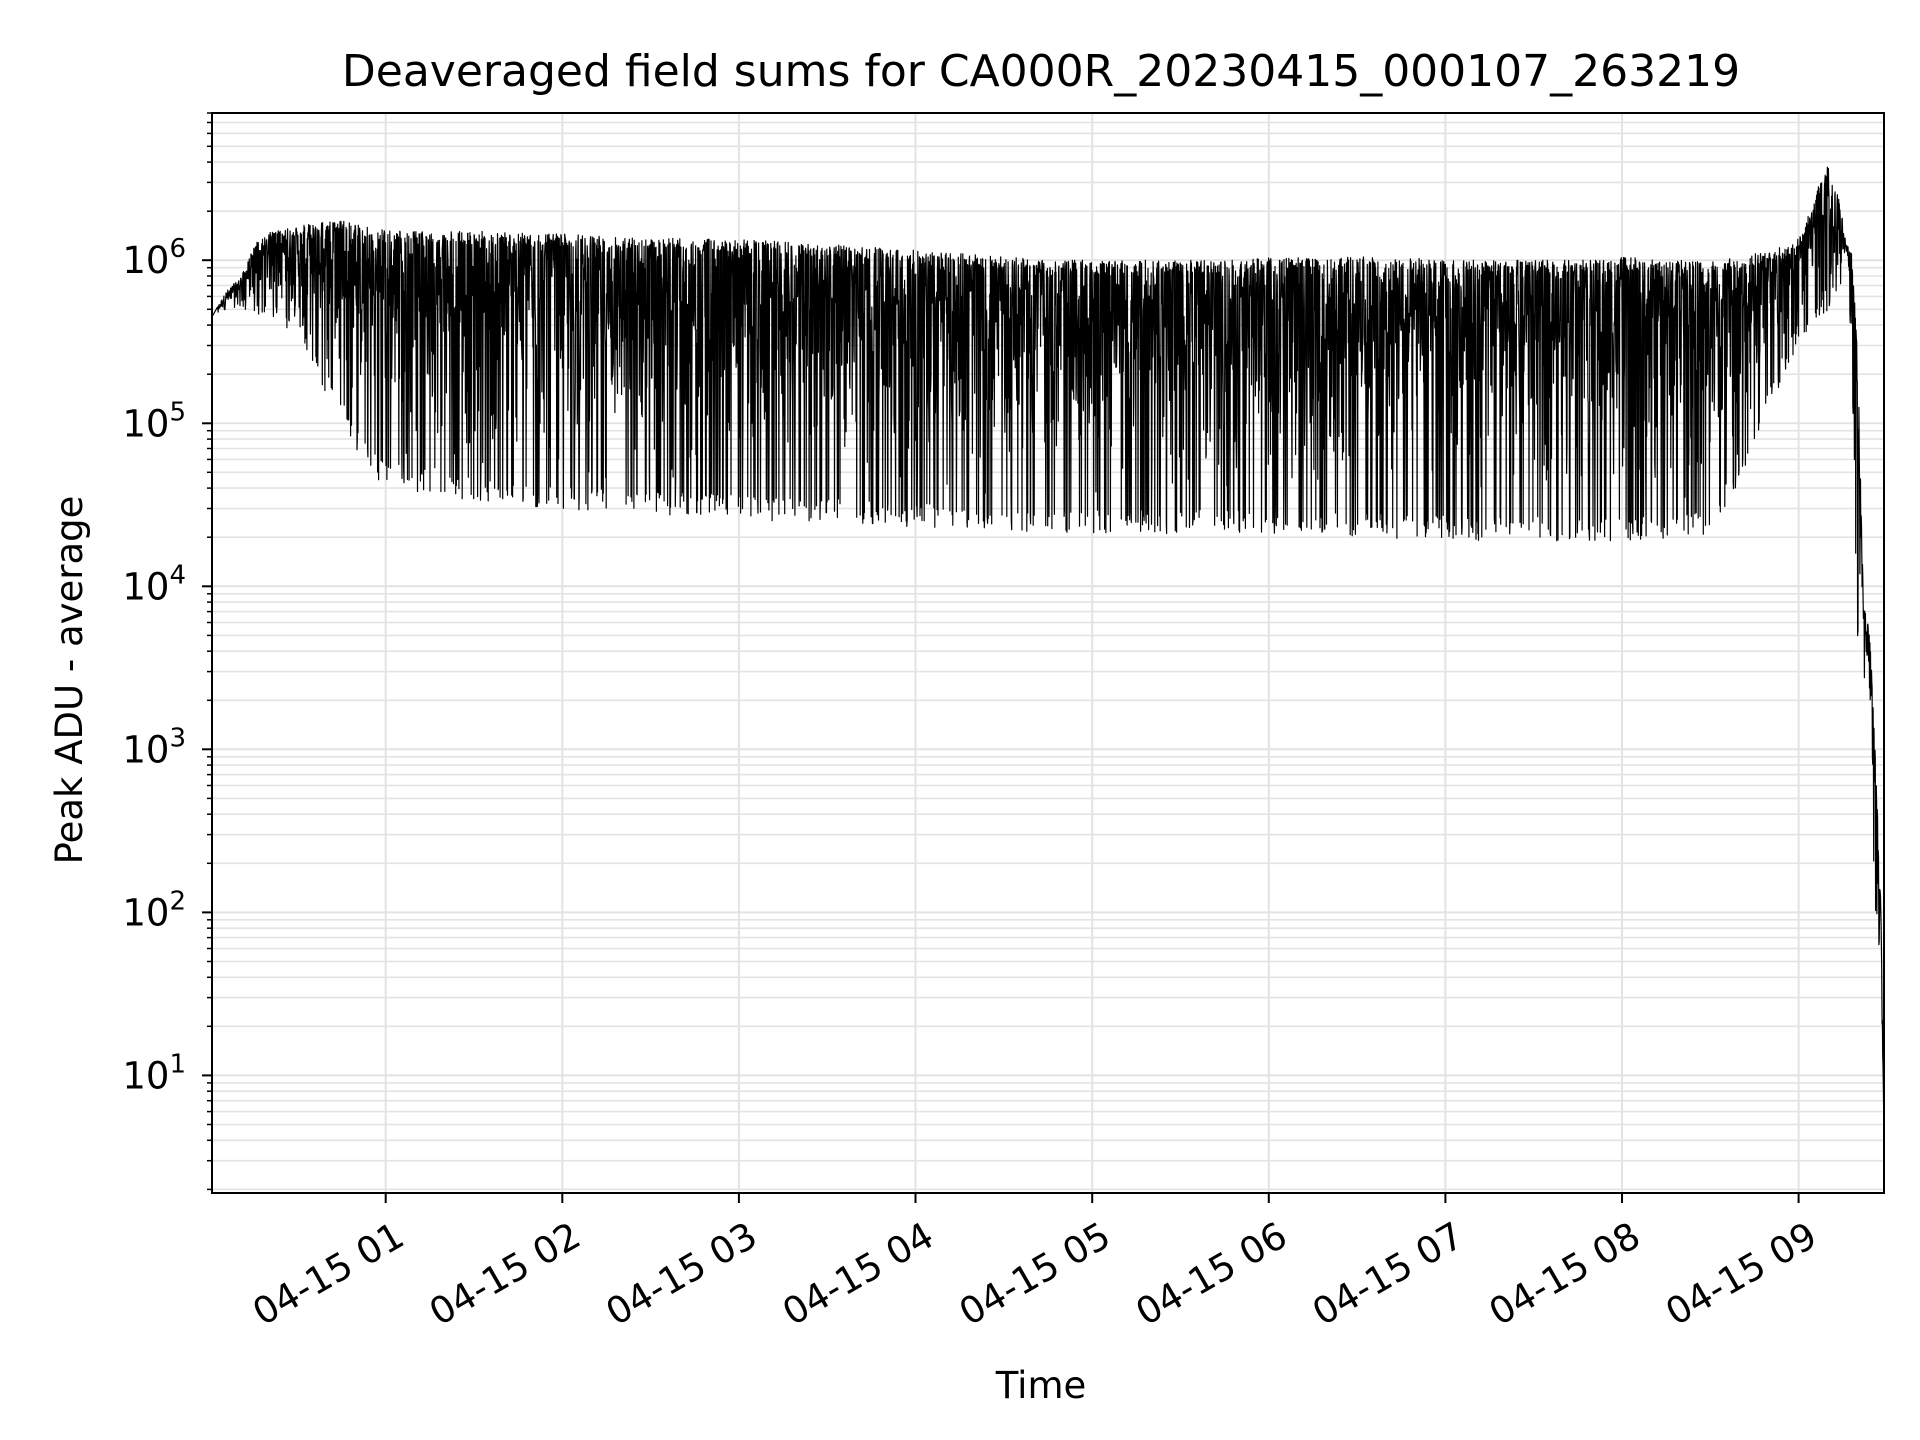 The width and height of the screenshot is (1920, 1440). I want to click on y-tick-exponent: 6, so click(177, 249).